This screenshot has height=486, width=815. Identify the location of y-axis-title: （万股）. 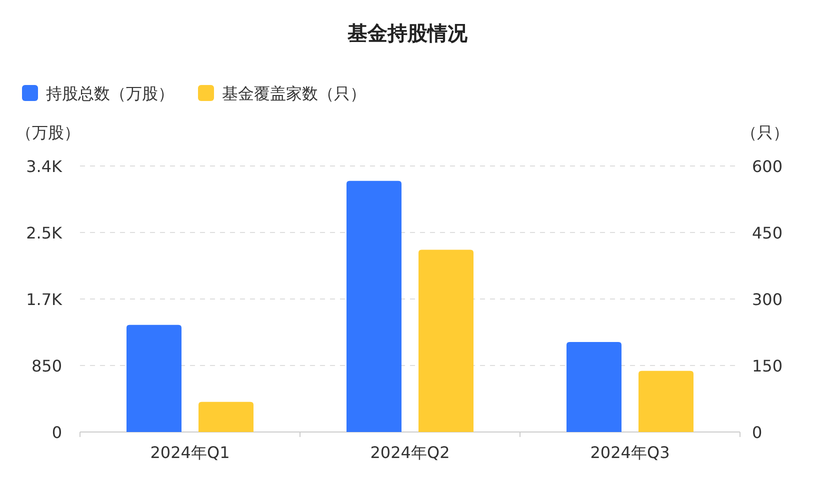
(48, 132).